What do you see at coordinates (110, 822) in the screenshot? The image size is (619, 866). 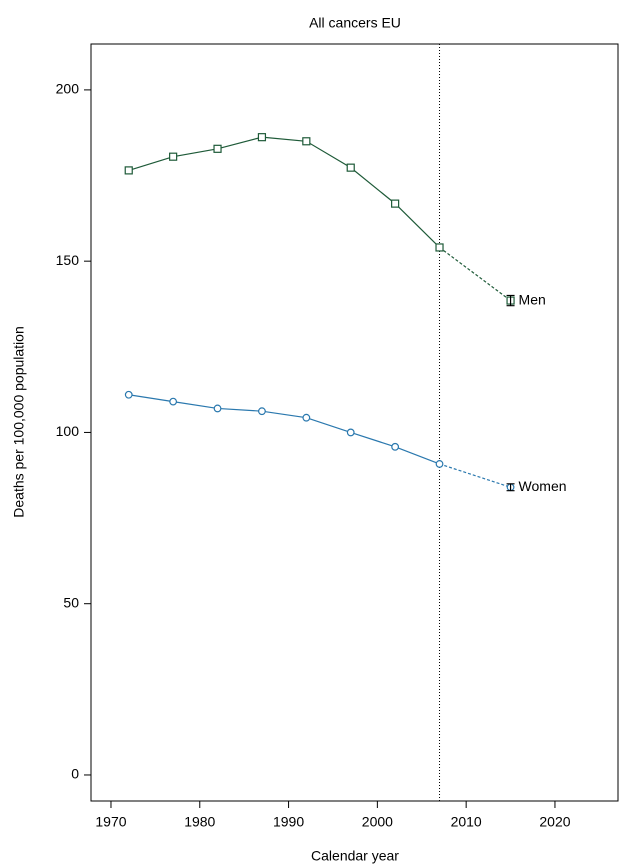 I see `x-tick-label: 1970` at bounding box center [110, 822].